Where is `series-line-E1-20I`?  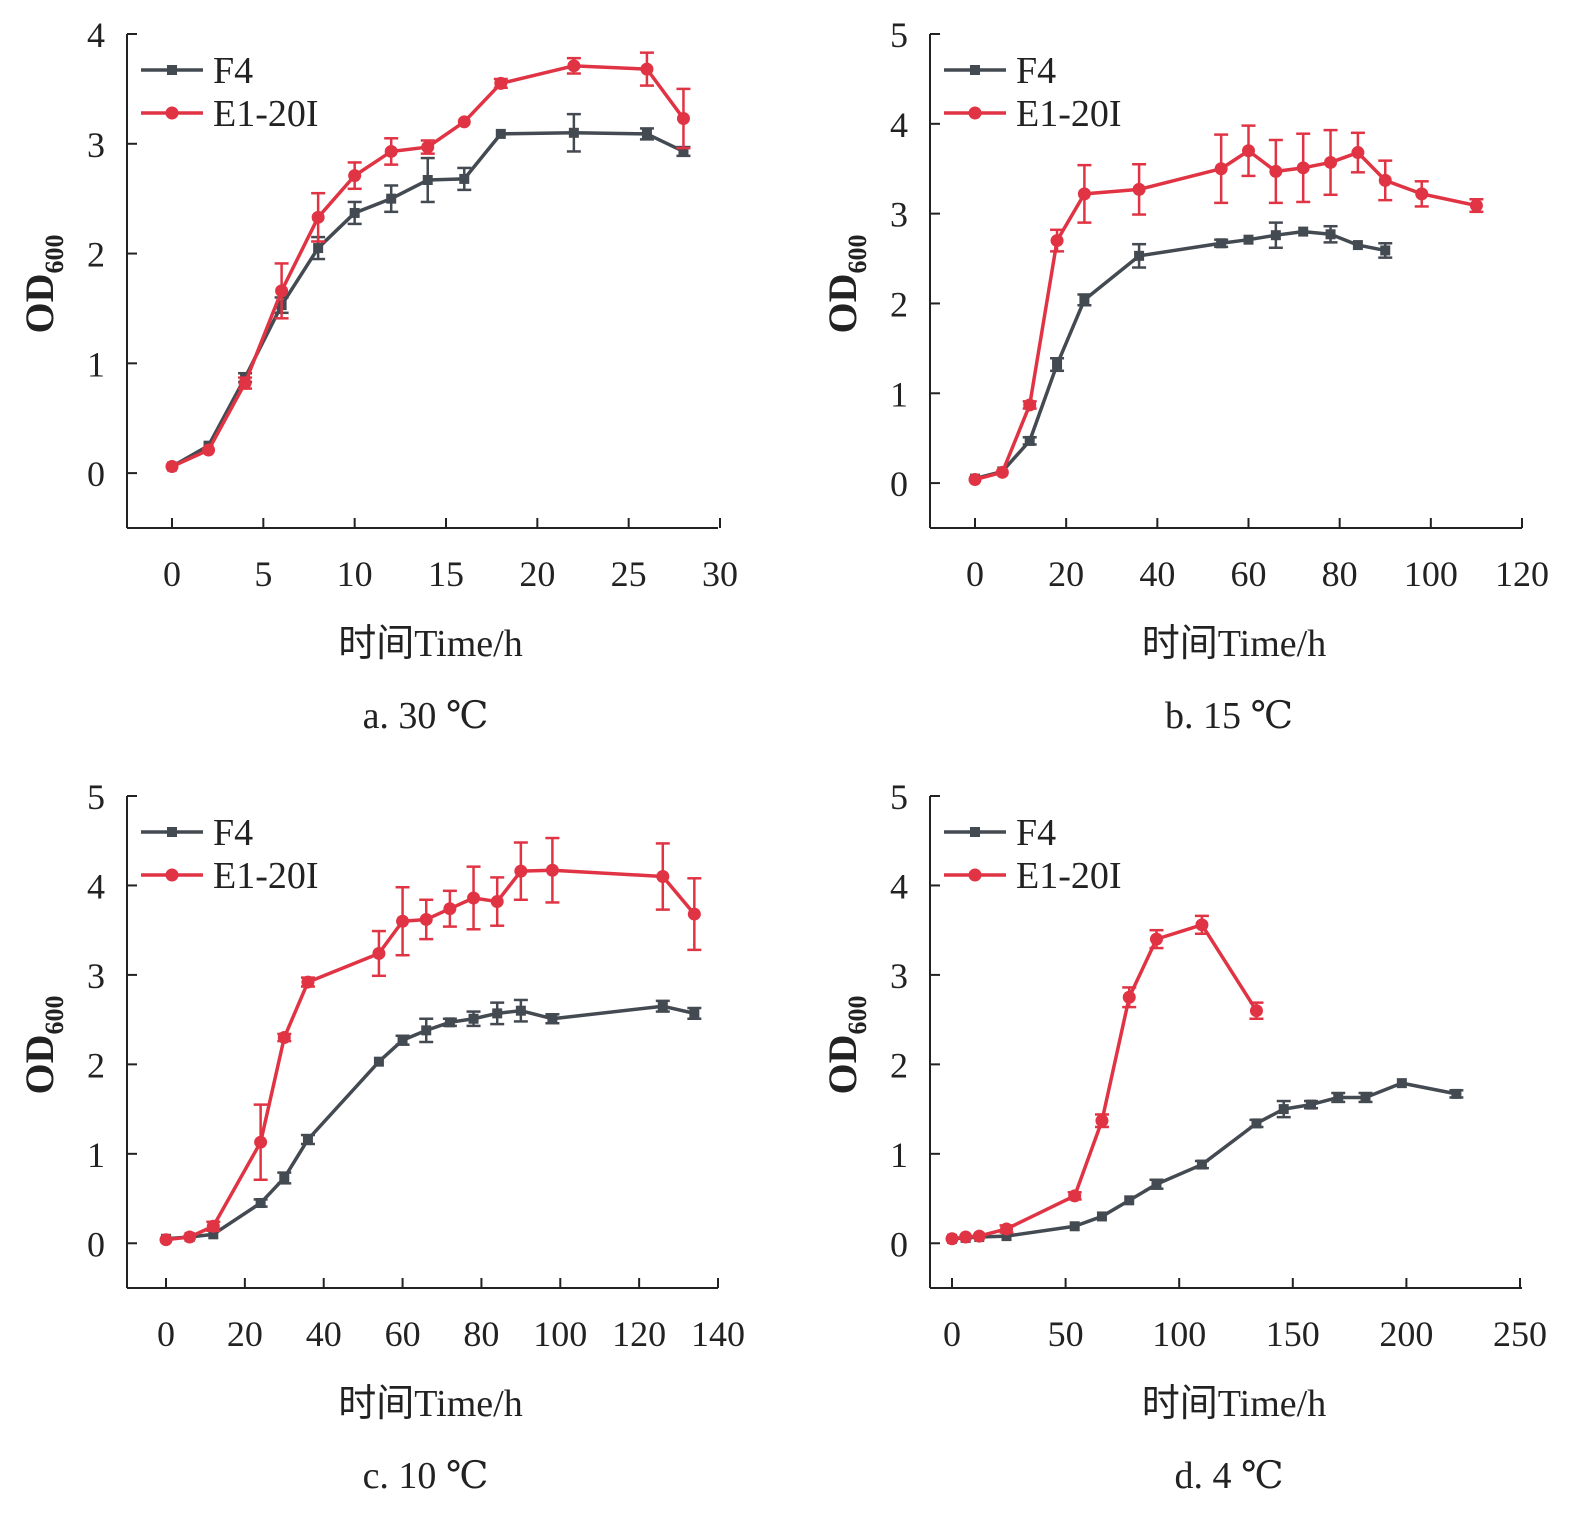
series-line-E1-20I is located at coordinates (430, 1055).